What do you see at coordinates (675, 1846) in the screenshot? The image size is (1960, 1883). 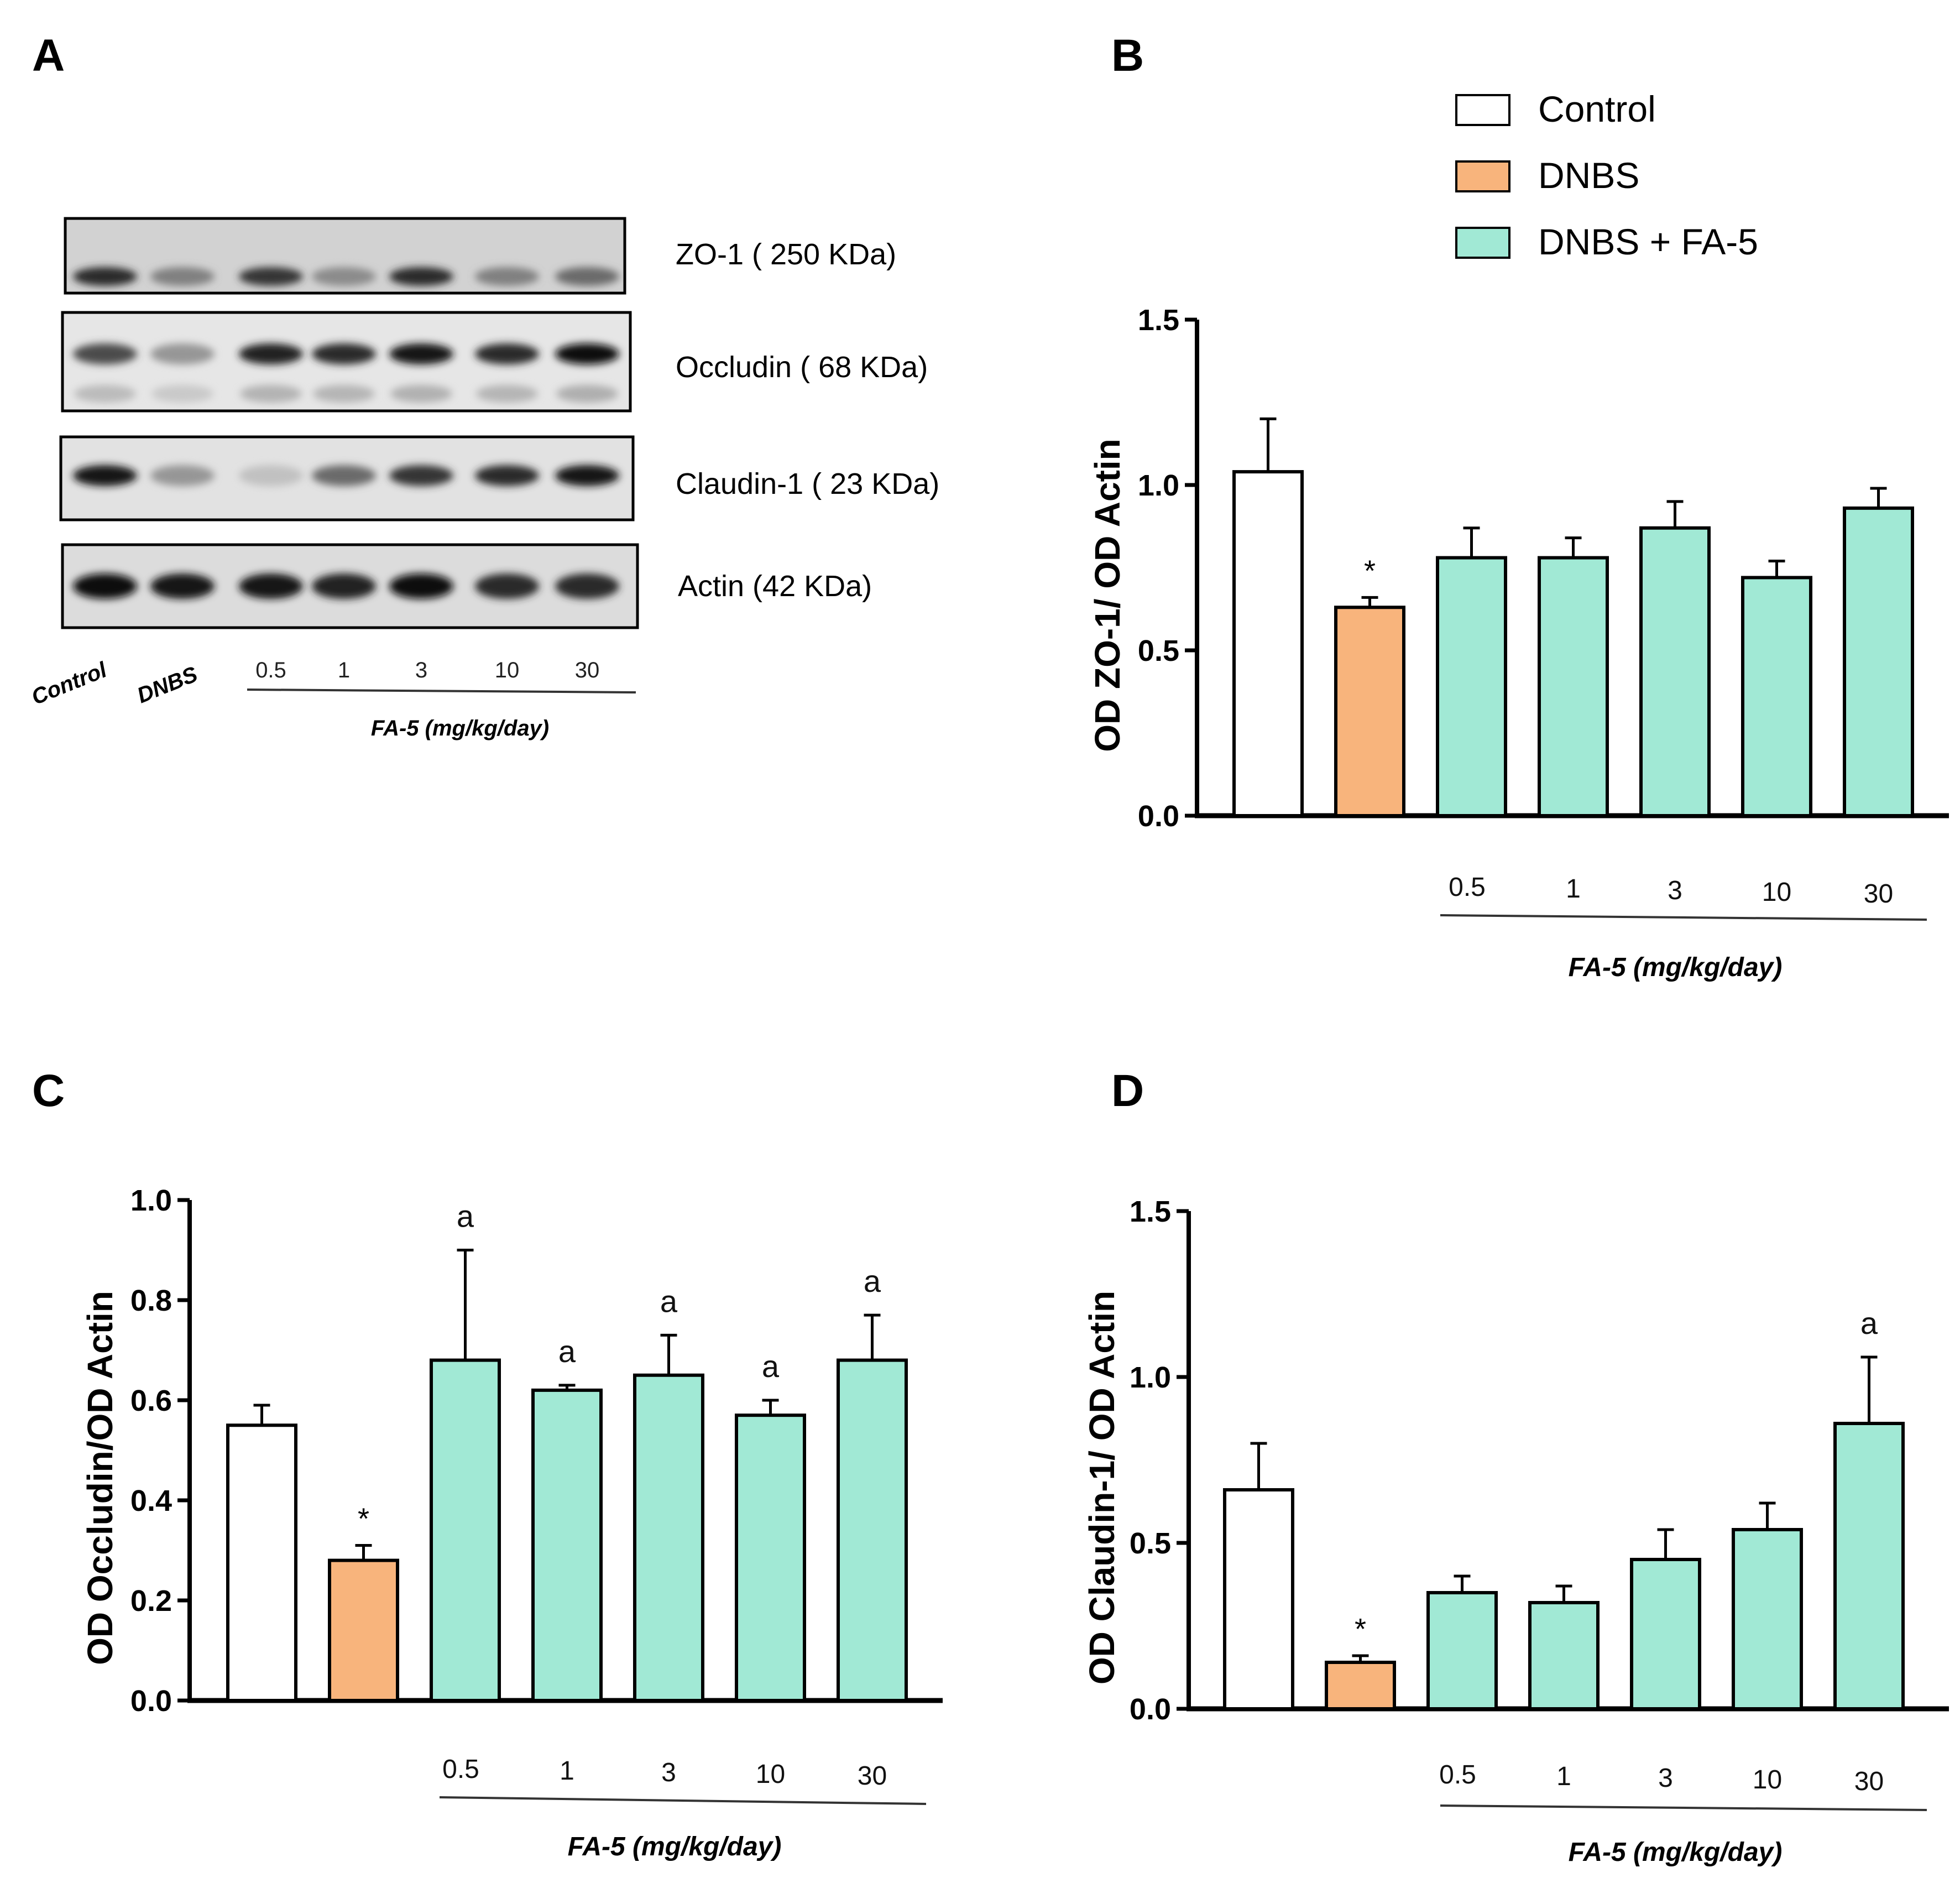 I see `x-axis-title-c: FA-5 (mg/kg/day)` at bounding box center [675, 1846].